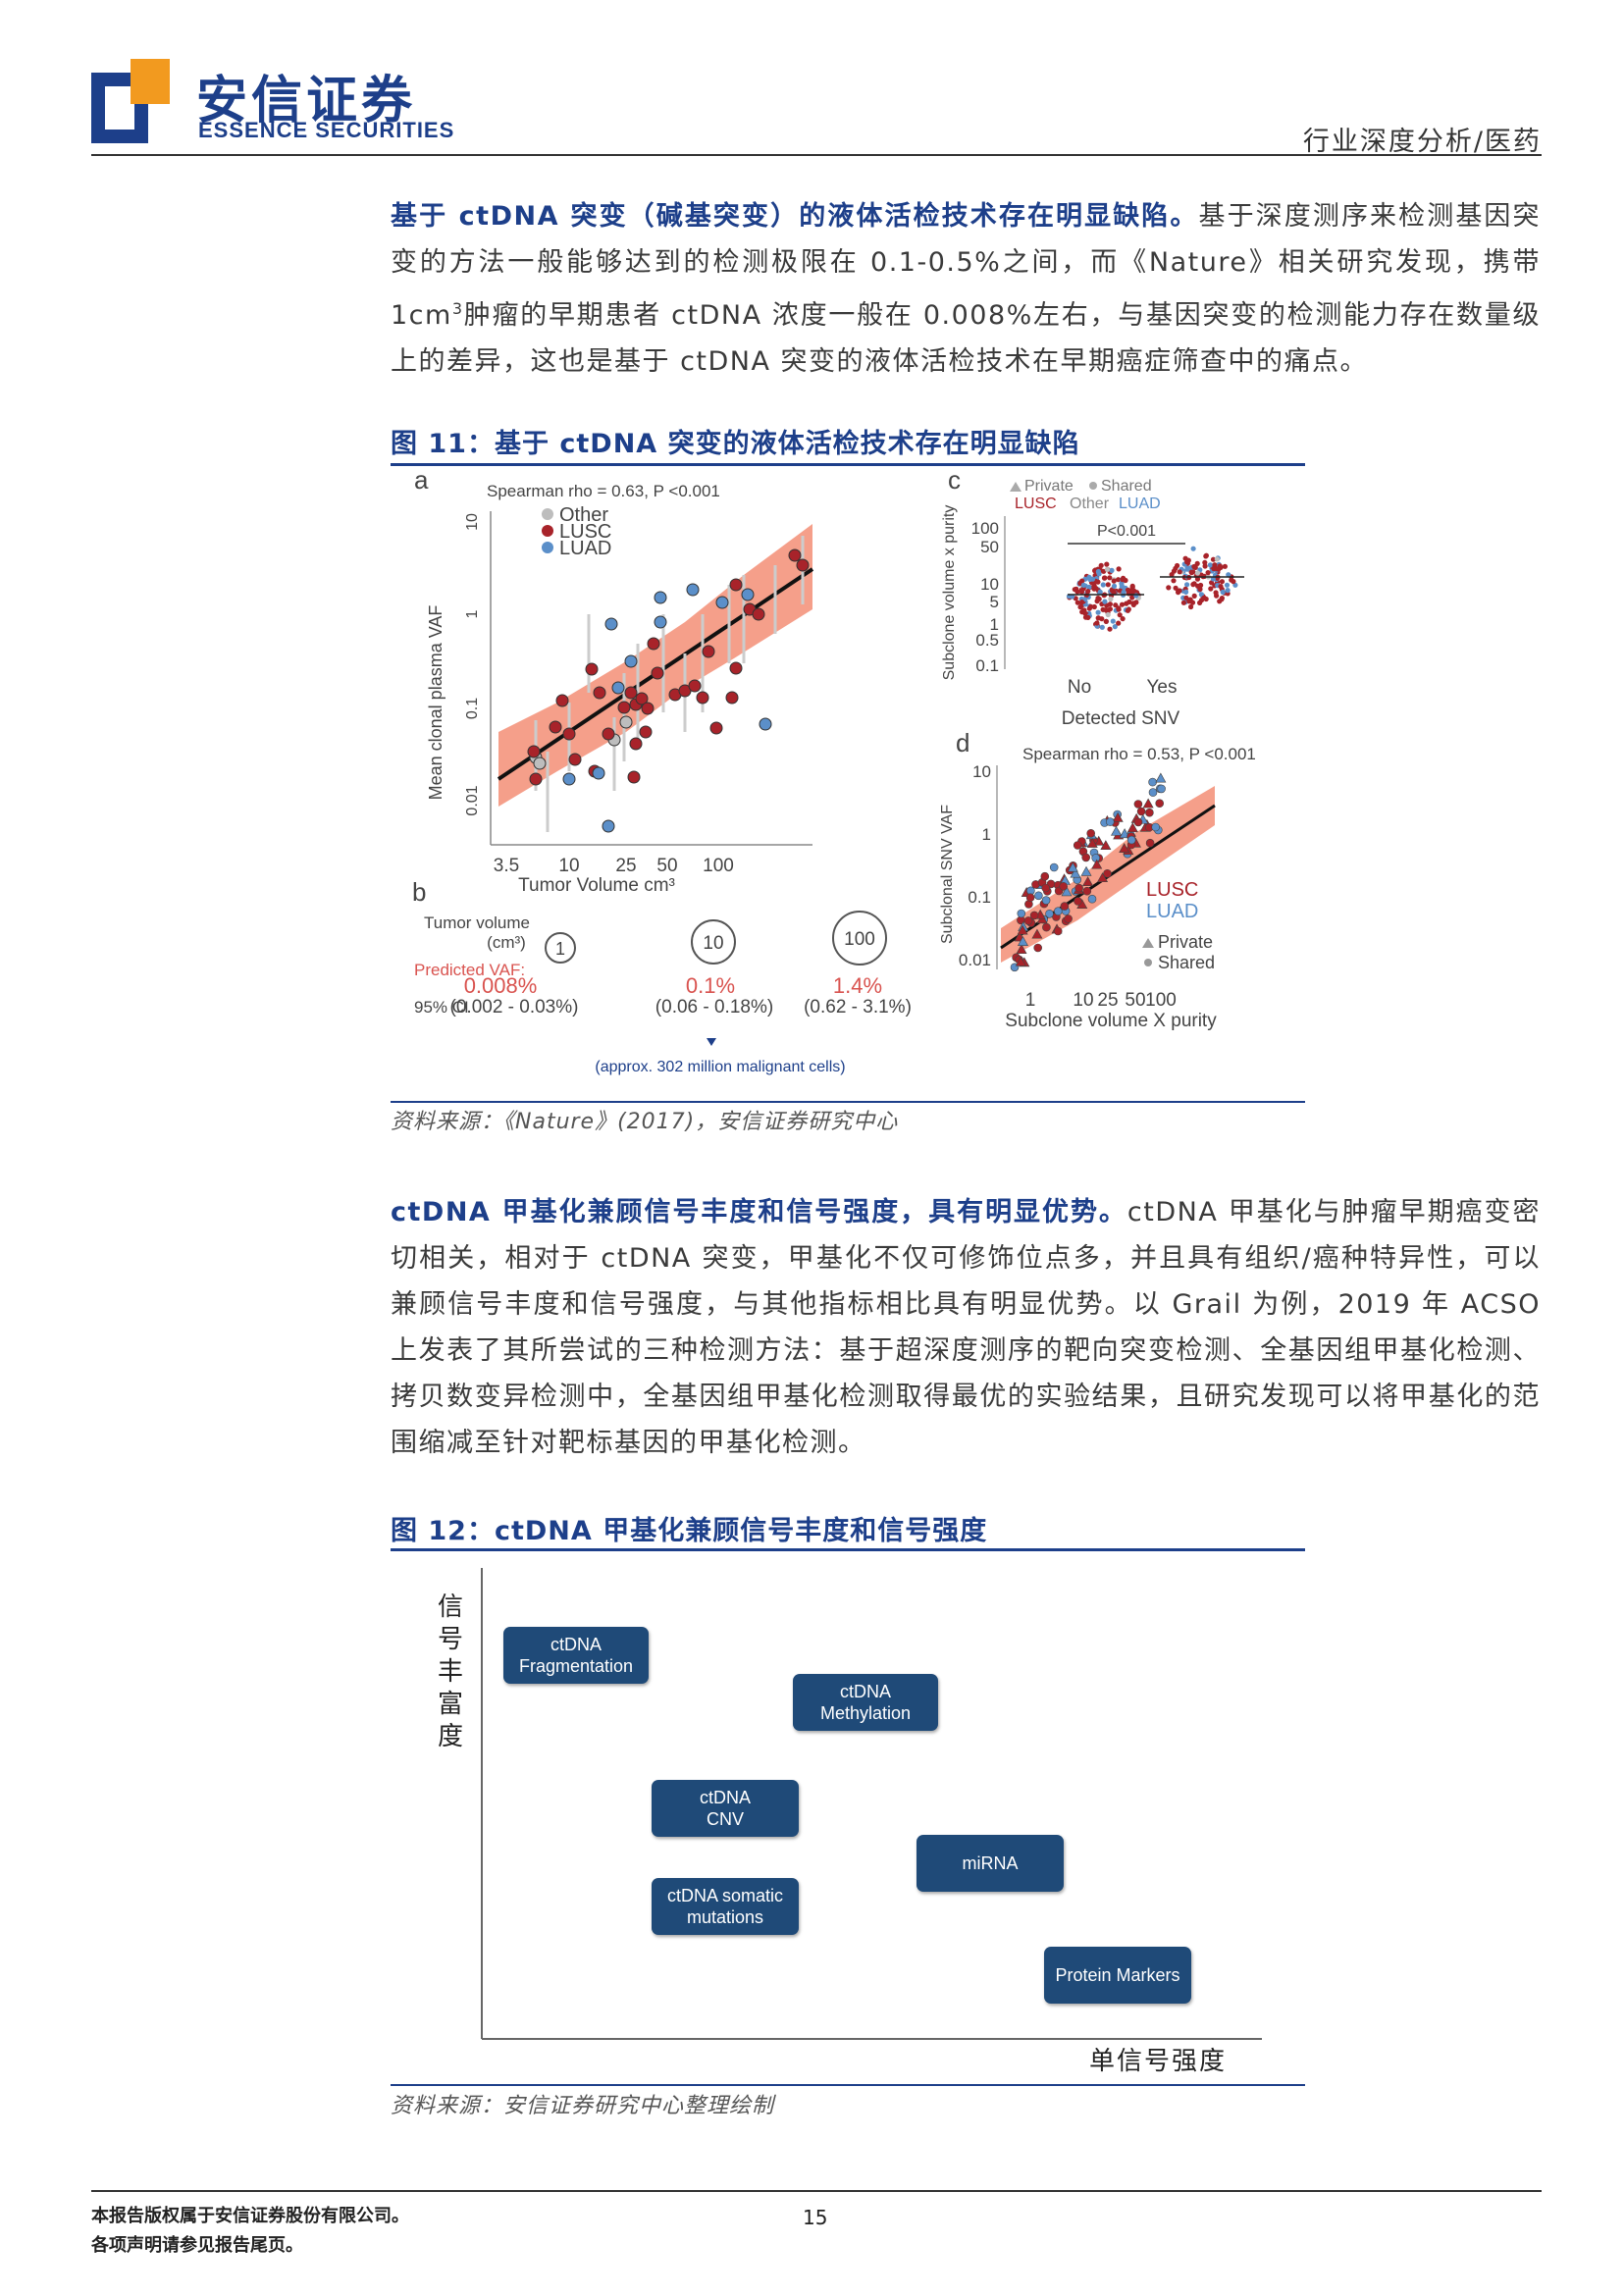 The height and width of the screenshot is (2296, 1624). I want to click on box-protein-markers: Protein Markers, so click(1117, 1975).